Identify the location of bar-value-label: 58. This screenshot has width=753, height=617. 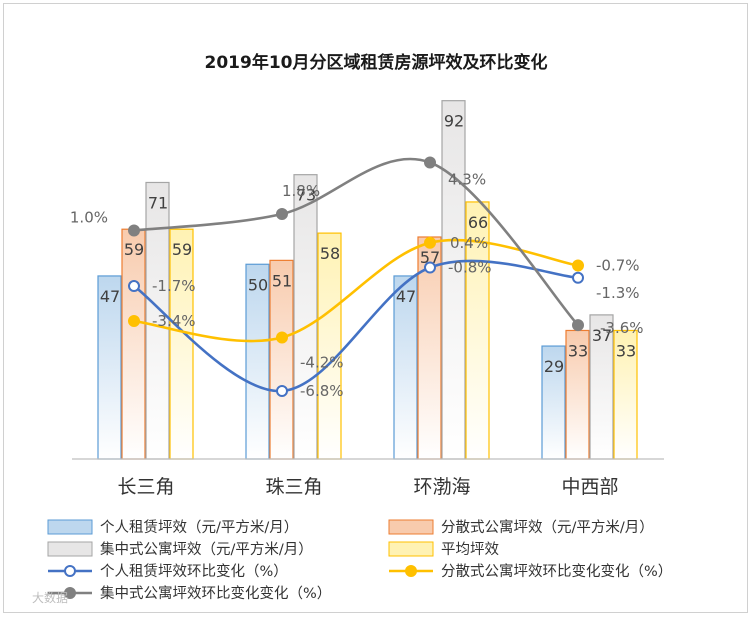
(330, 253).